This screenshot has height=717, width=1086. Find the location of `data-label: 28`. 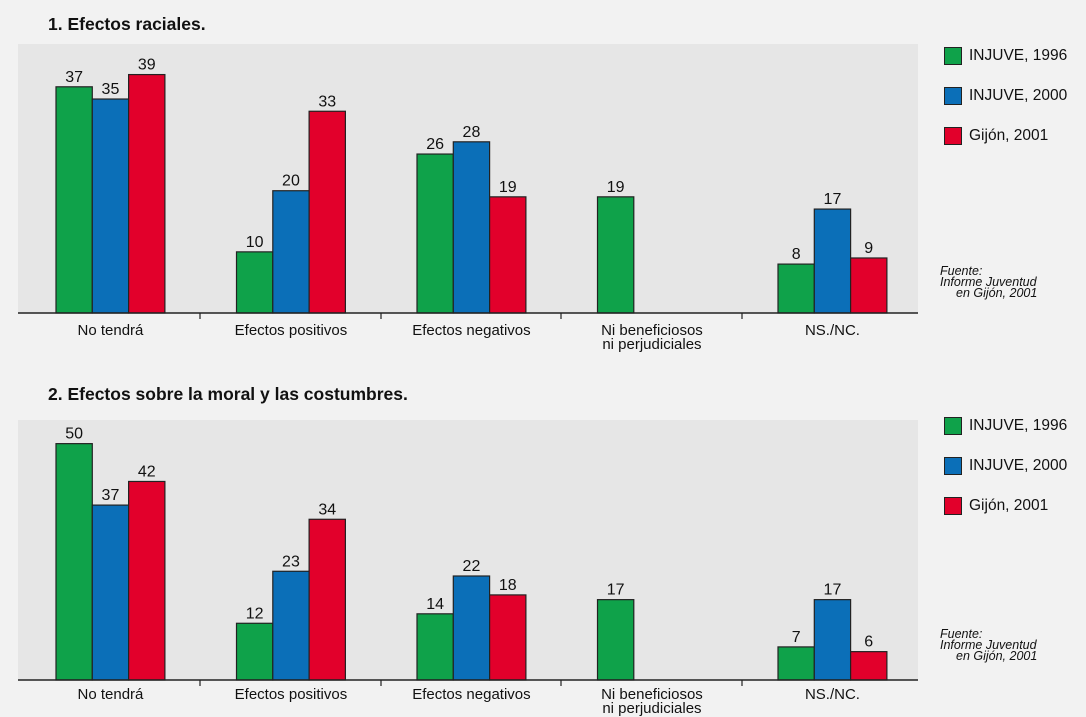

data-label: 28 is located at coordinates (472, 132).